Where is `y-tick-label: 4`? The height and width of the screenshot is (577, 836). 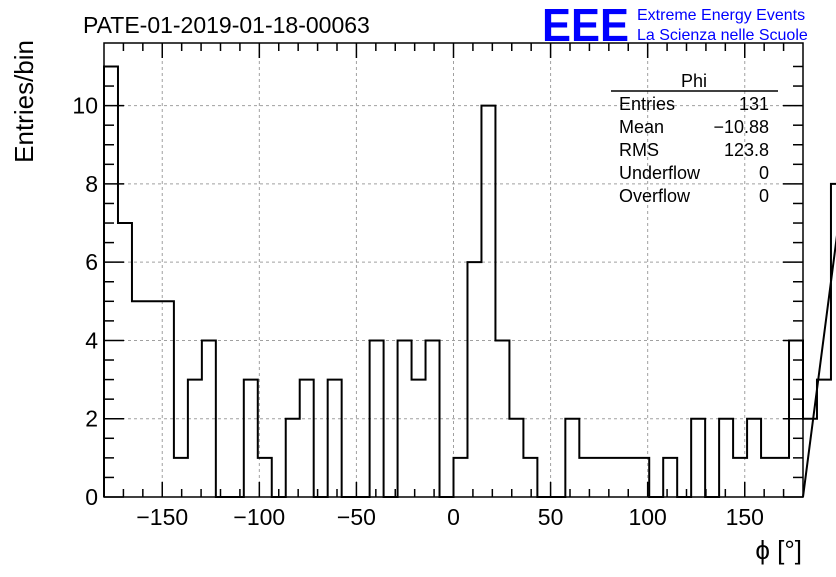 y-tick-label: 4 is located at coordinates (91, 340).